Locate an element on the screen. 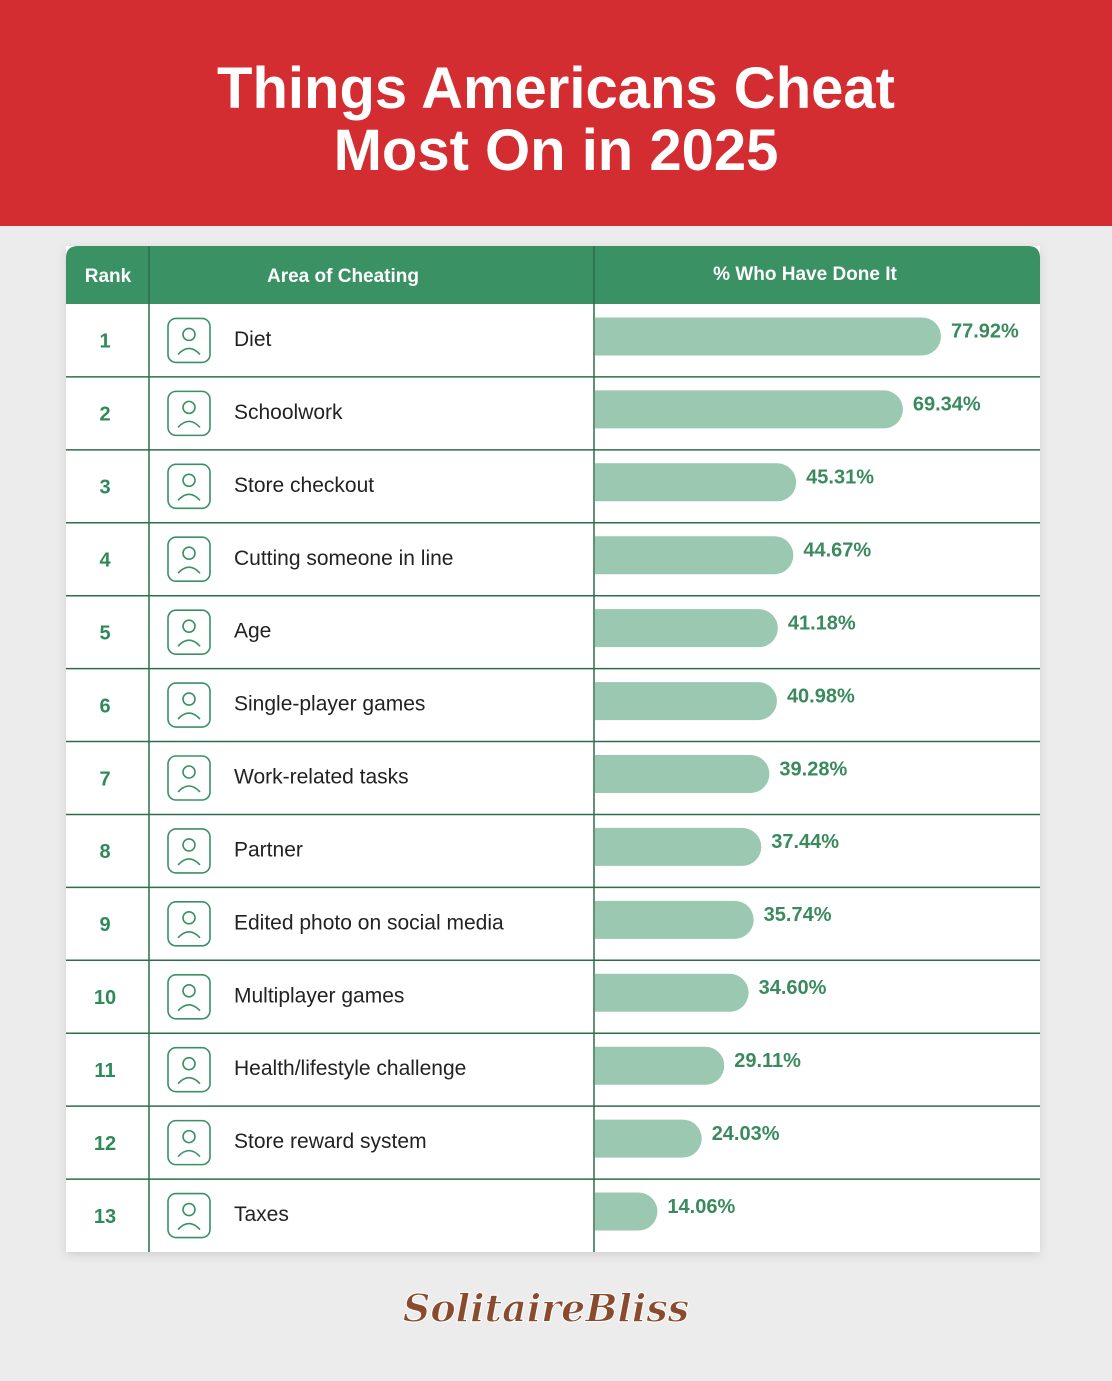 This screenshot has width=1112, height=1381. category-label: Diet is located at coordinates (253, 339).